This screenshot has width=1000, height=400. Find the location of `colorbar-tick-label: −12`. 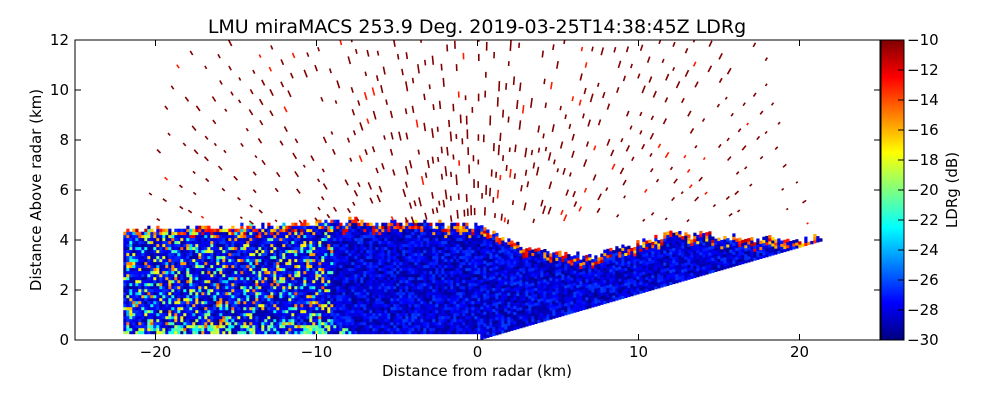

colorbar-tick-label: −12 is located at coordinates (923, 70).